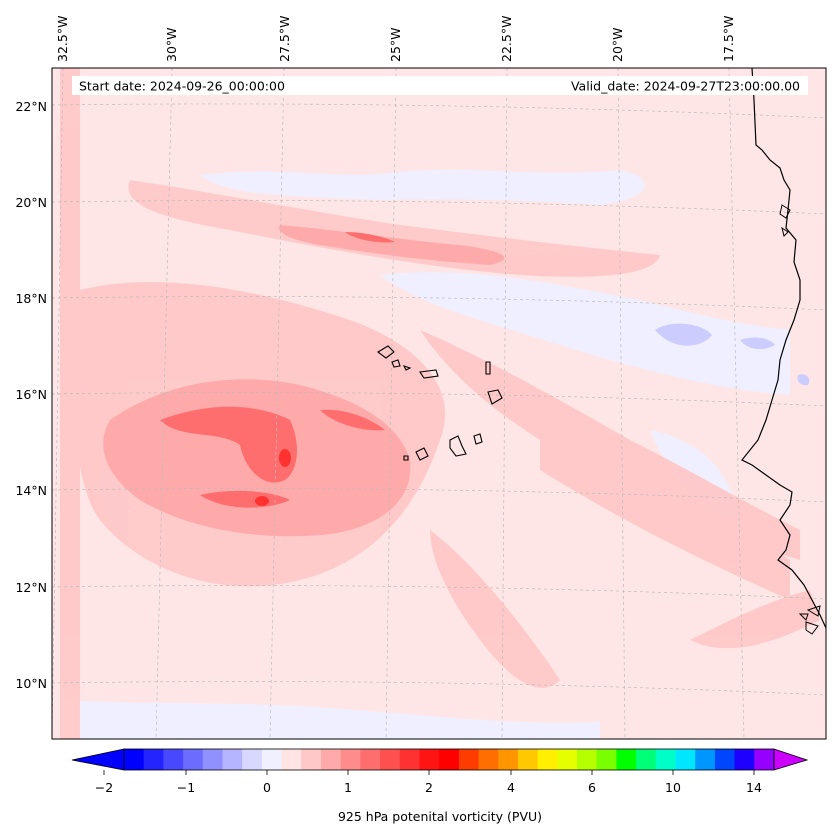 This screenshot has height=836, width=837. I want to click on gridline-20w, so click(621, 403).